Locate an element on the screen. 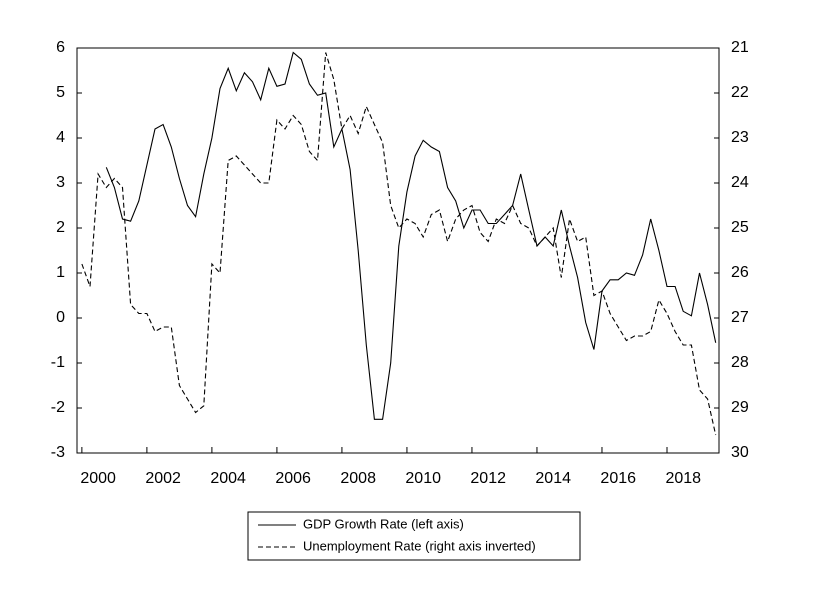 Image resolution: width=835 pixels, height=604 pixels. y-tick-label: 6 is located at coordinates (60, 47).